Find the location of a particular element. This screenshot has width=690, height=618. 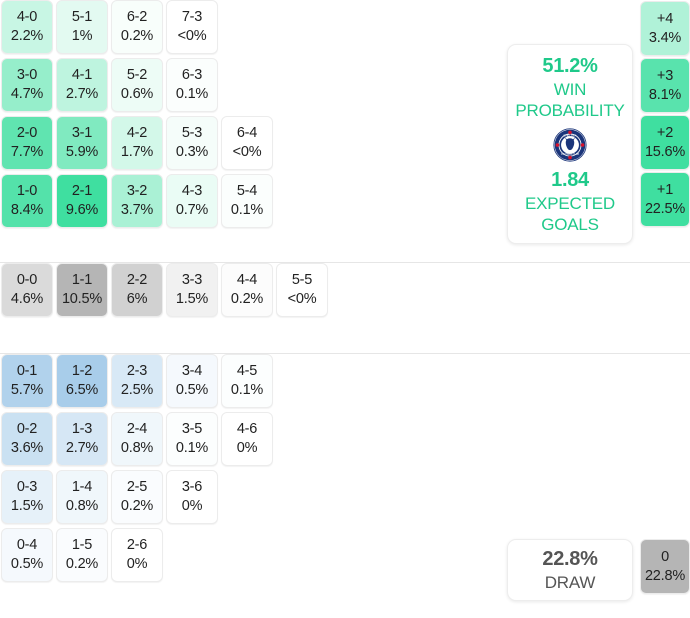

scoreline-label: 5-5 is located at coordinates (302, 280).